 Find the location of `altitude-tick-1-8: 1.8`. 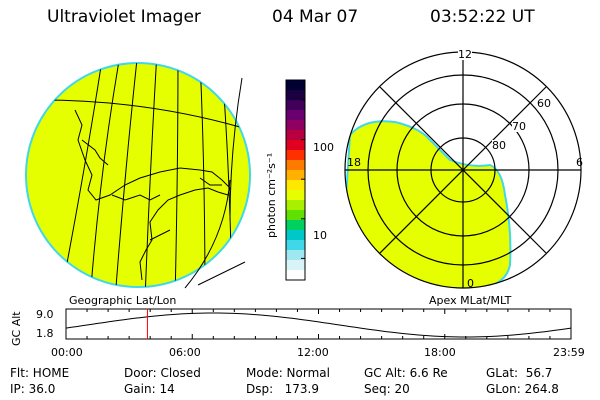

altitude-tick-1-8: 1.8 is located at coordinates (45, 333).